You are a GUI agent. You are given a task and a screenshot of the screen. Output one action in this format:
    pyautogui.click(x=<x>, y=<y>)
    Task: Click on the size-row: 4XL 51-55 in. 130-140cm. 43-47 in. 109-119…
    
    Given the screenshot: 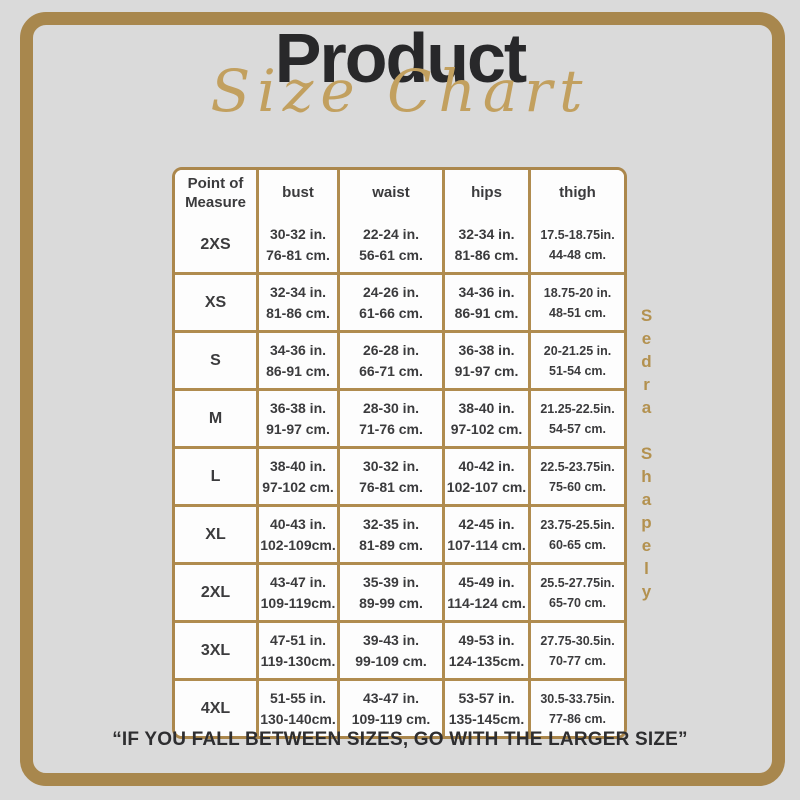 What is the action you would take?
    pyautogui.click(x=399, y=708)
    